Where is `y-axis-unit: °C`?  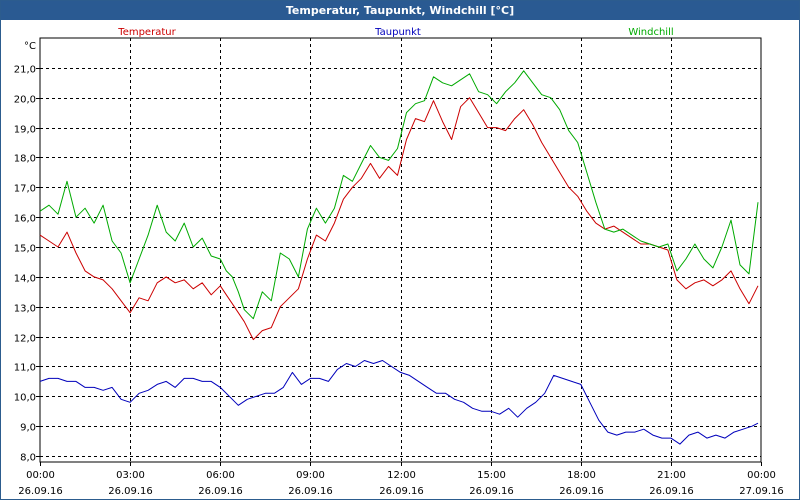 y-axis-unit: °C is located at coordinates (30, 46).